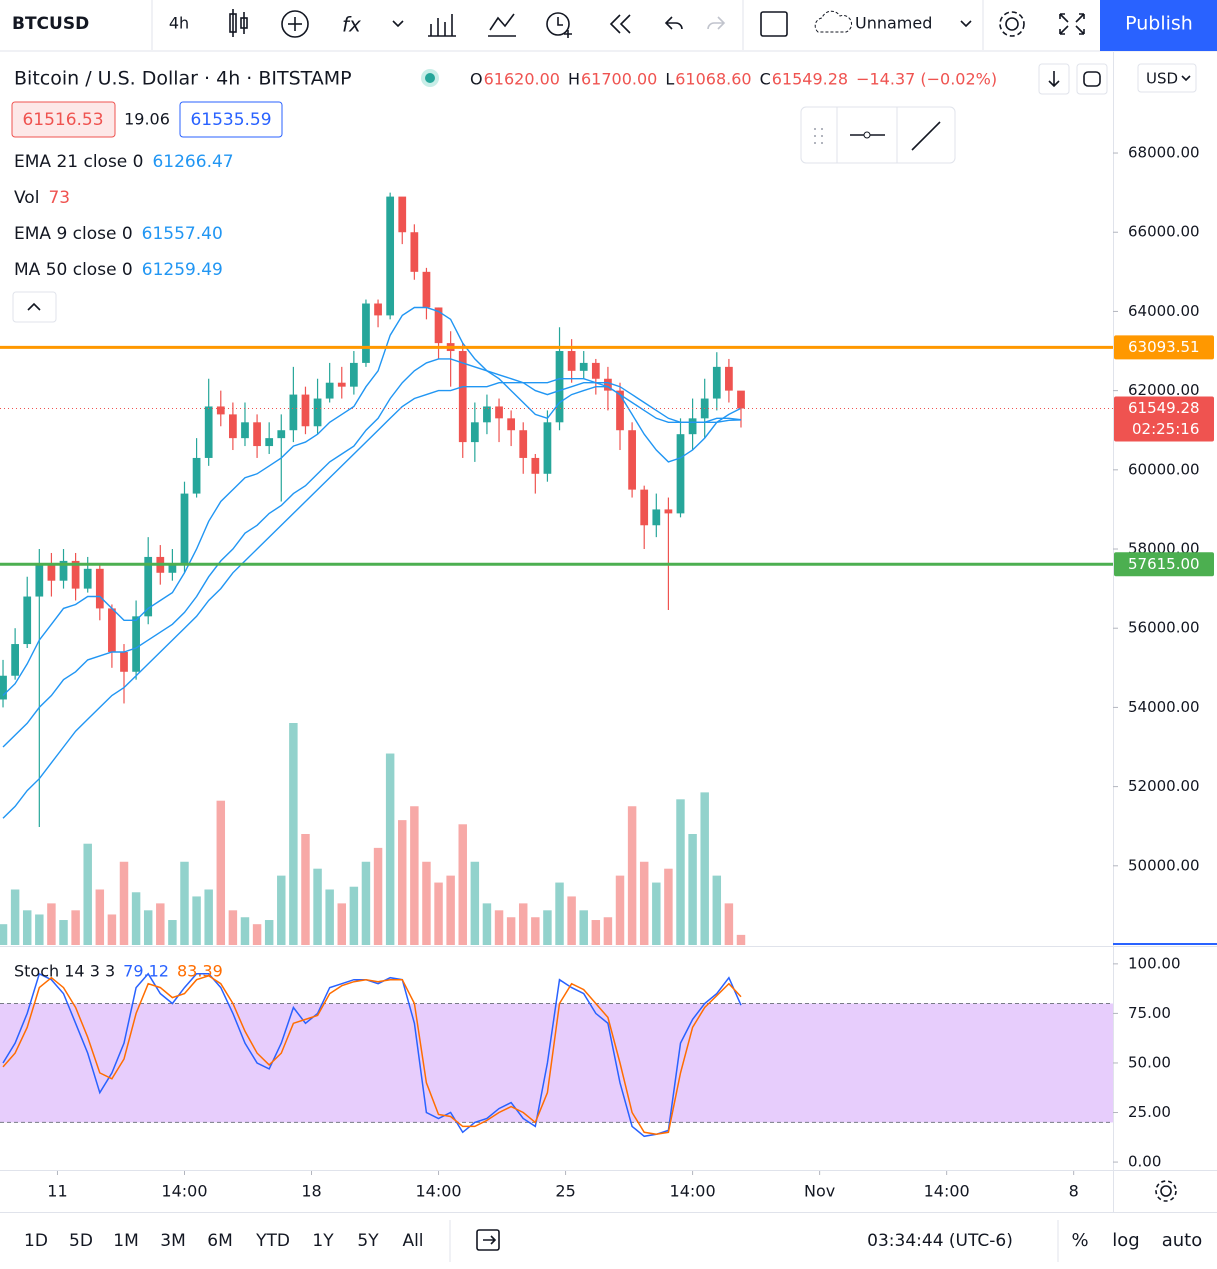 The width and height of the screenshot is (1217, 1269). Describe the element at coordinates (765, 79) in the screenshot. I see `ohlc-key: C` at that location.